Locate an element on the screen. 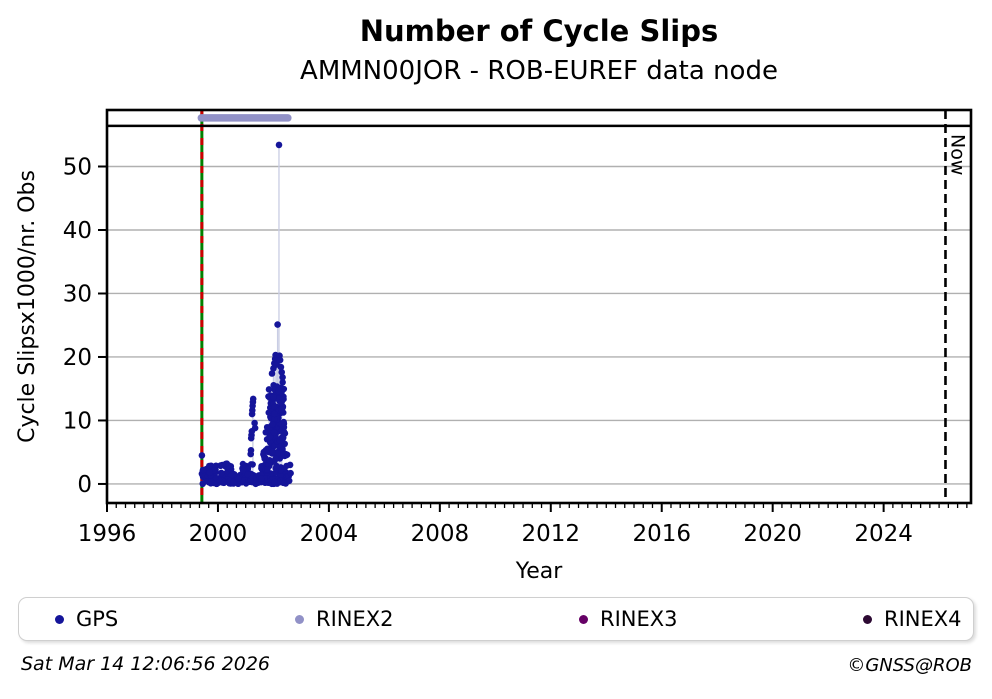 Image resolution: width=992 pixels, height=699 pixels. copyright-credit: ©GNSS@ROB is located at coordinates (909, 665).